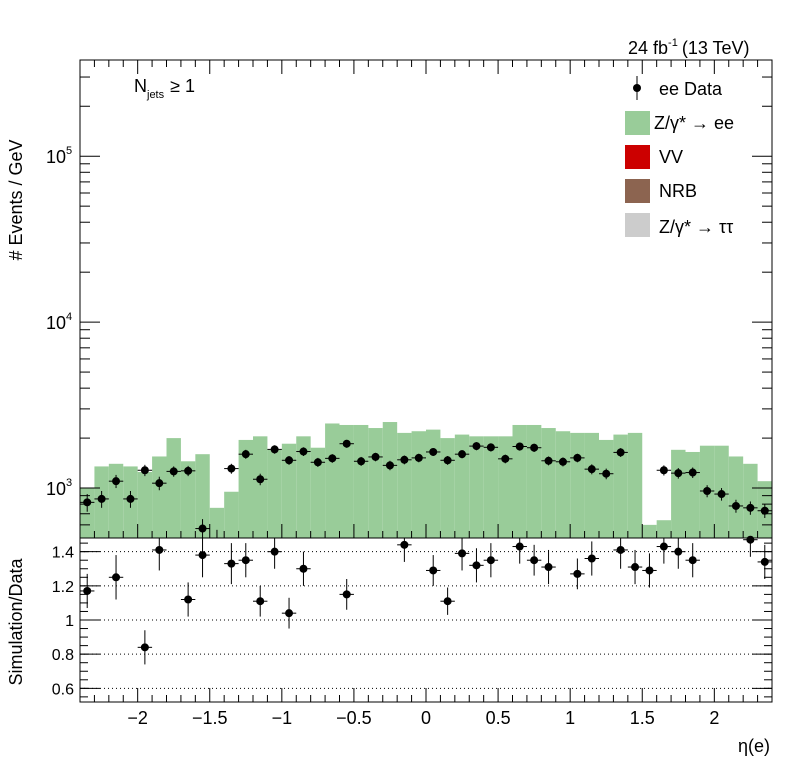  Describe the element at coordinates (694, 123) in the screenshot. I see `legend-label-zee: Z/γ* → ee` at that location.